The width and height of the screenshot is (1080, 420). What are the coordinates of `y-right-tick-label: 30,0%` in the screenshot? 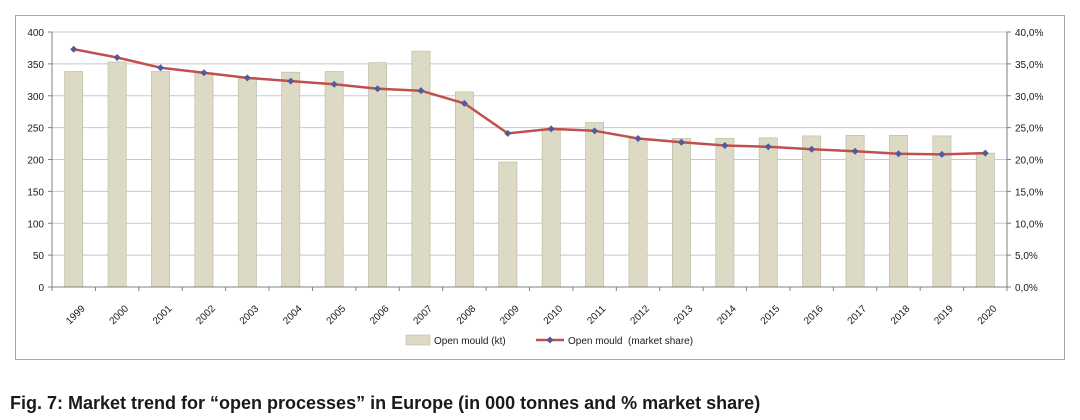 It's located at (1029, 97).